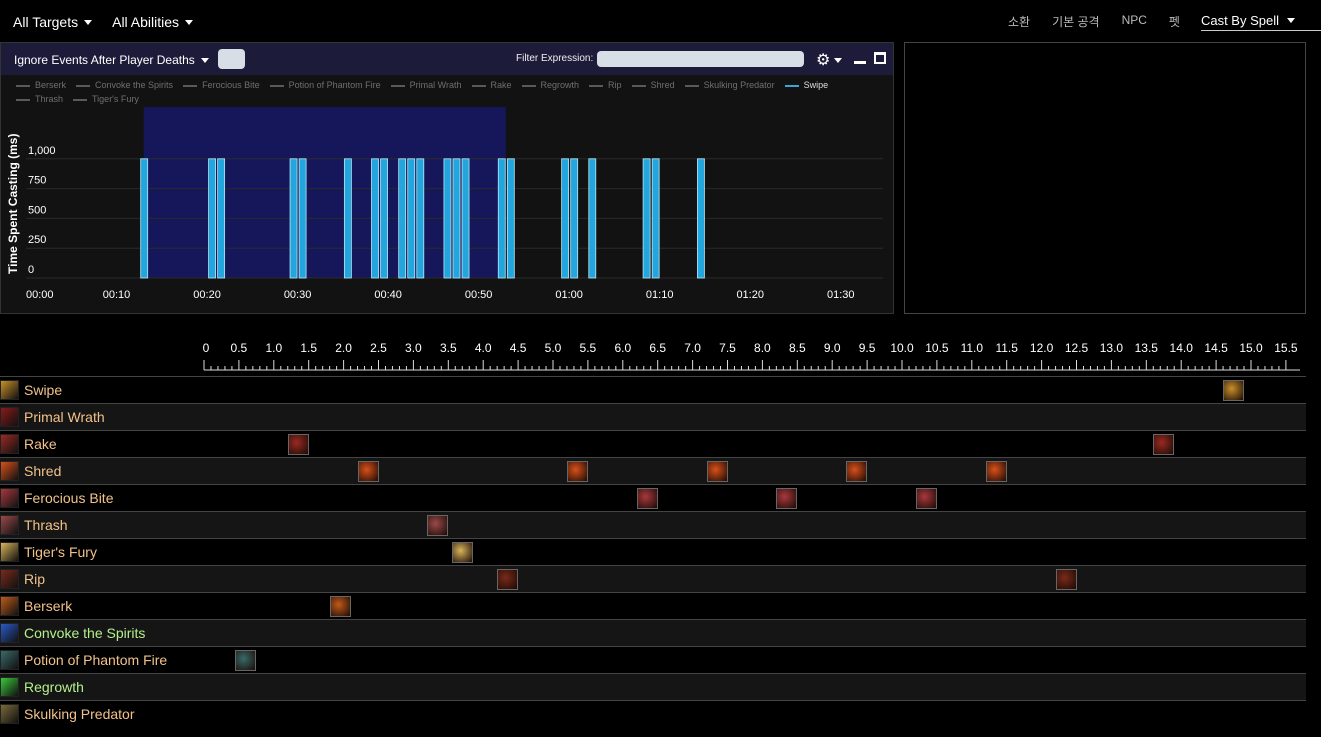 Image resolution: width=1321 pixels, height=737 pixels. What do you see at coordinates (1174, 22) in the screenshot?
I see `tab-pet: 펫` at bounding box center [1174, 22].